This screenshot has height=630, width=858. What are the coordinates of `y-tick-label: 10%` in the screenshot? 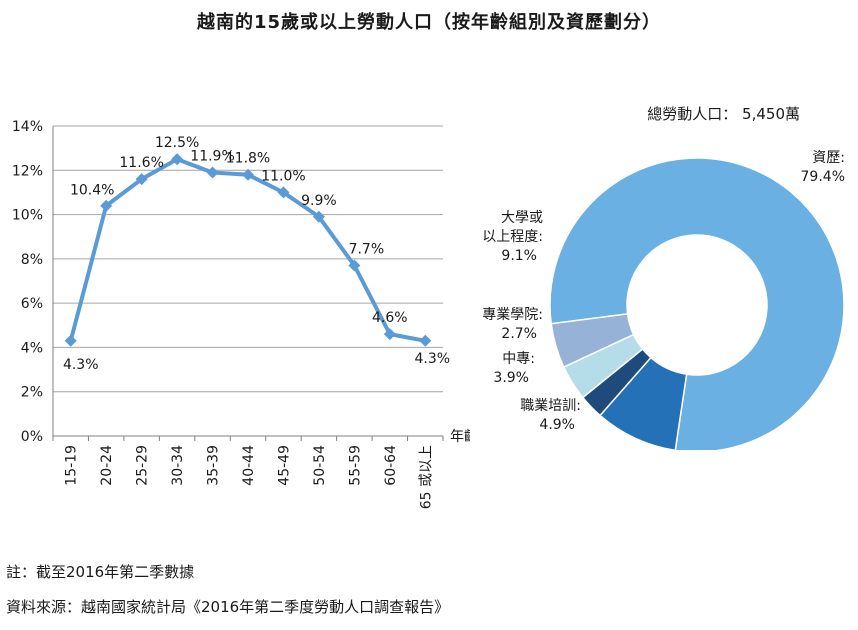 It's located at (27, 216).